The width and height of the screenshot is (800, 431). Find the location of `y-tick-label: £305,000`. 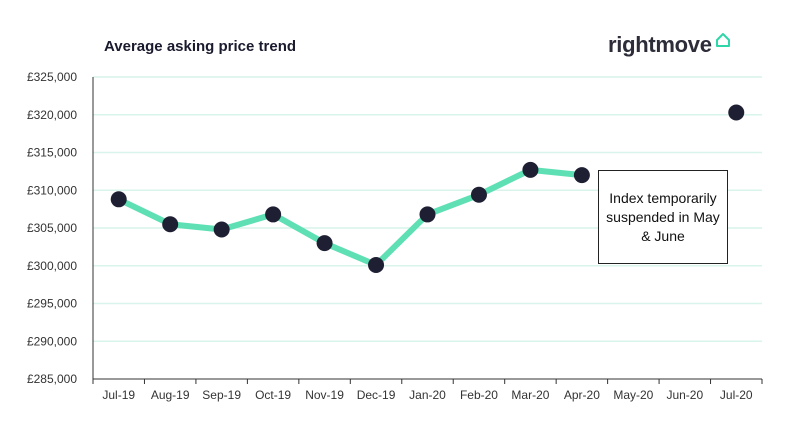

y-tick-label: £305,000 is located at coordinates (52, 228).